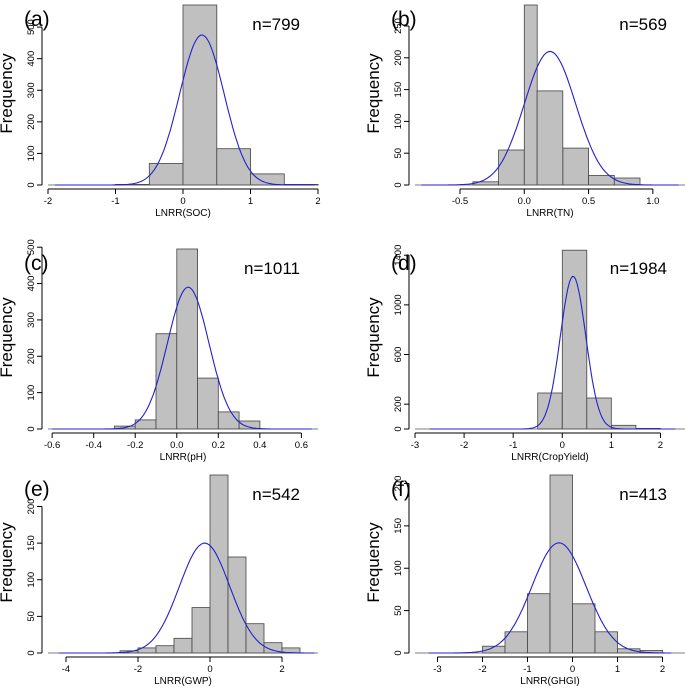 The height and width of the screenshot is (688, 685). I want to click on x-axis-label: LNRR(GHGI), so click(549, 681).